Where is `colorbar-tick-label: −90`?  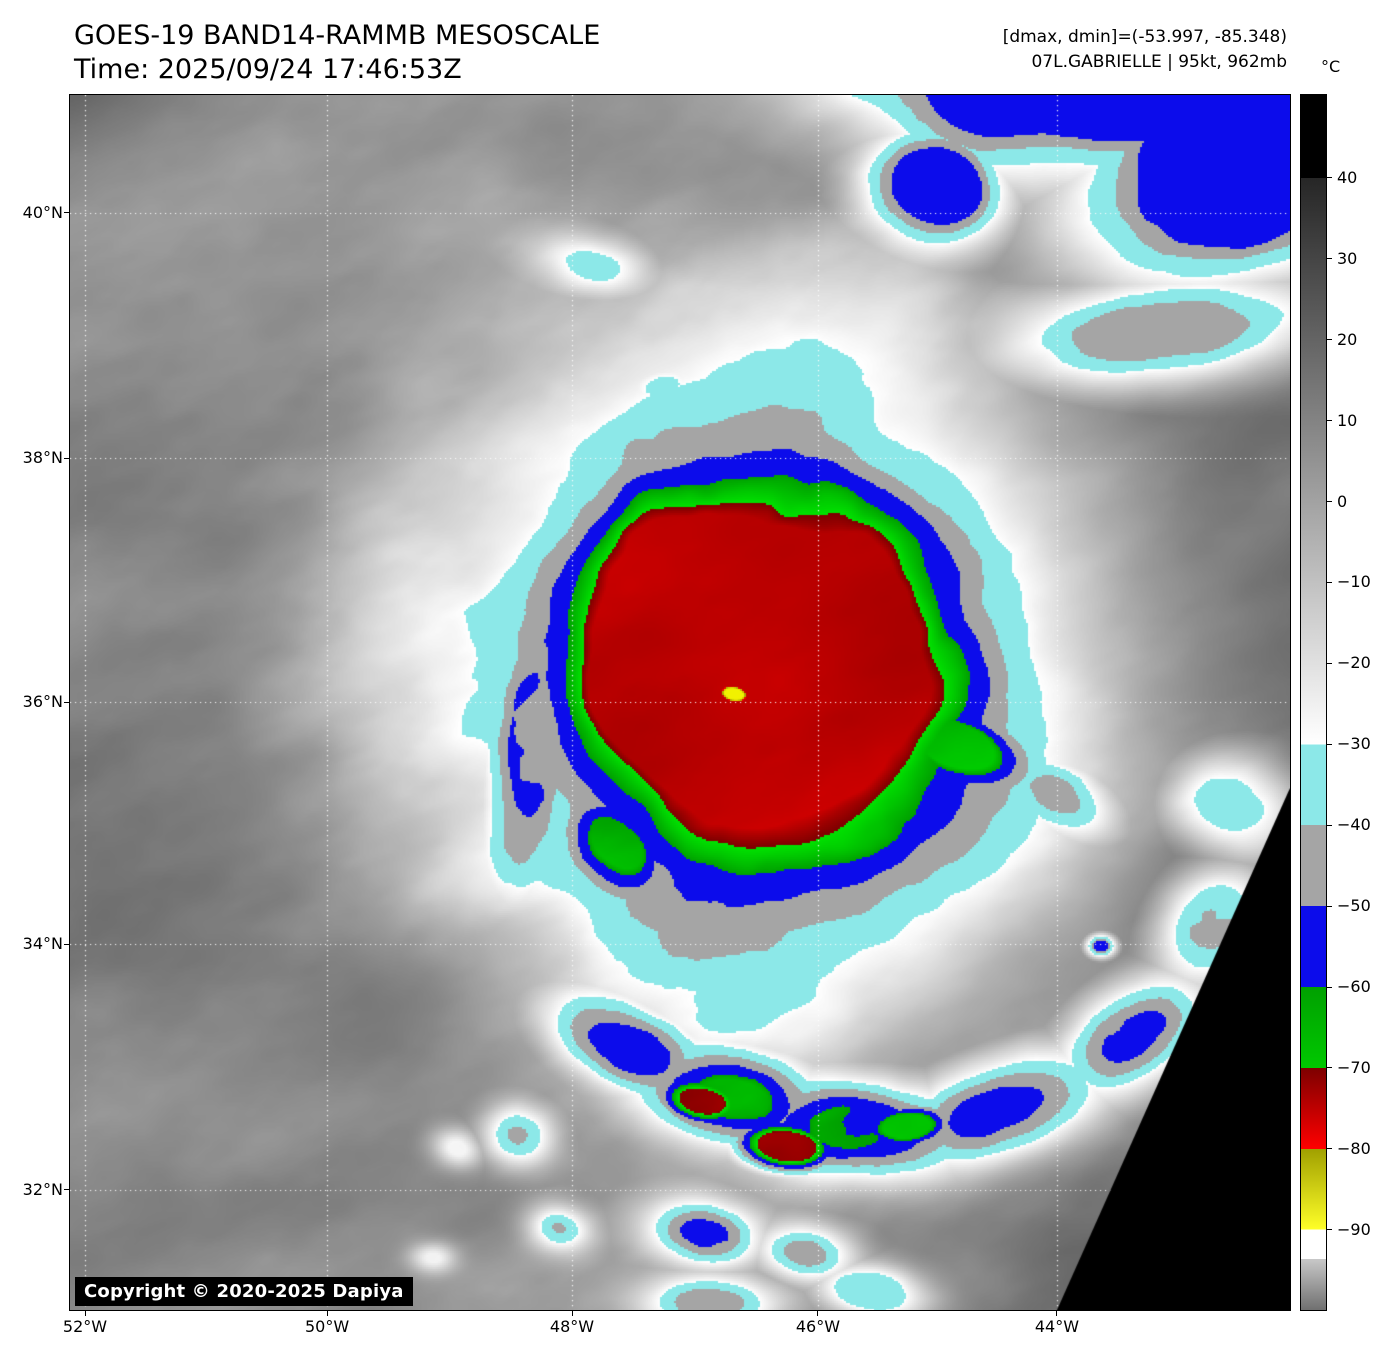
colorbar-tick-label: −90 is located at coordinates (1354, 1229).